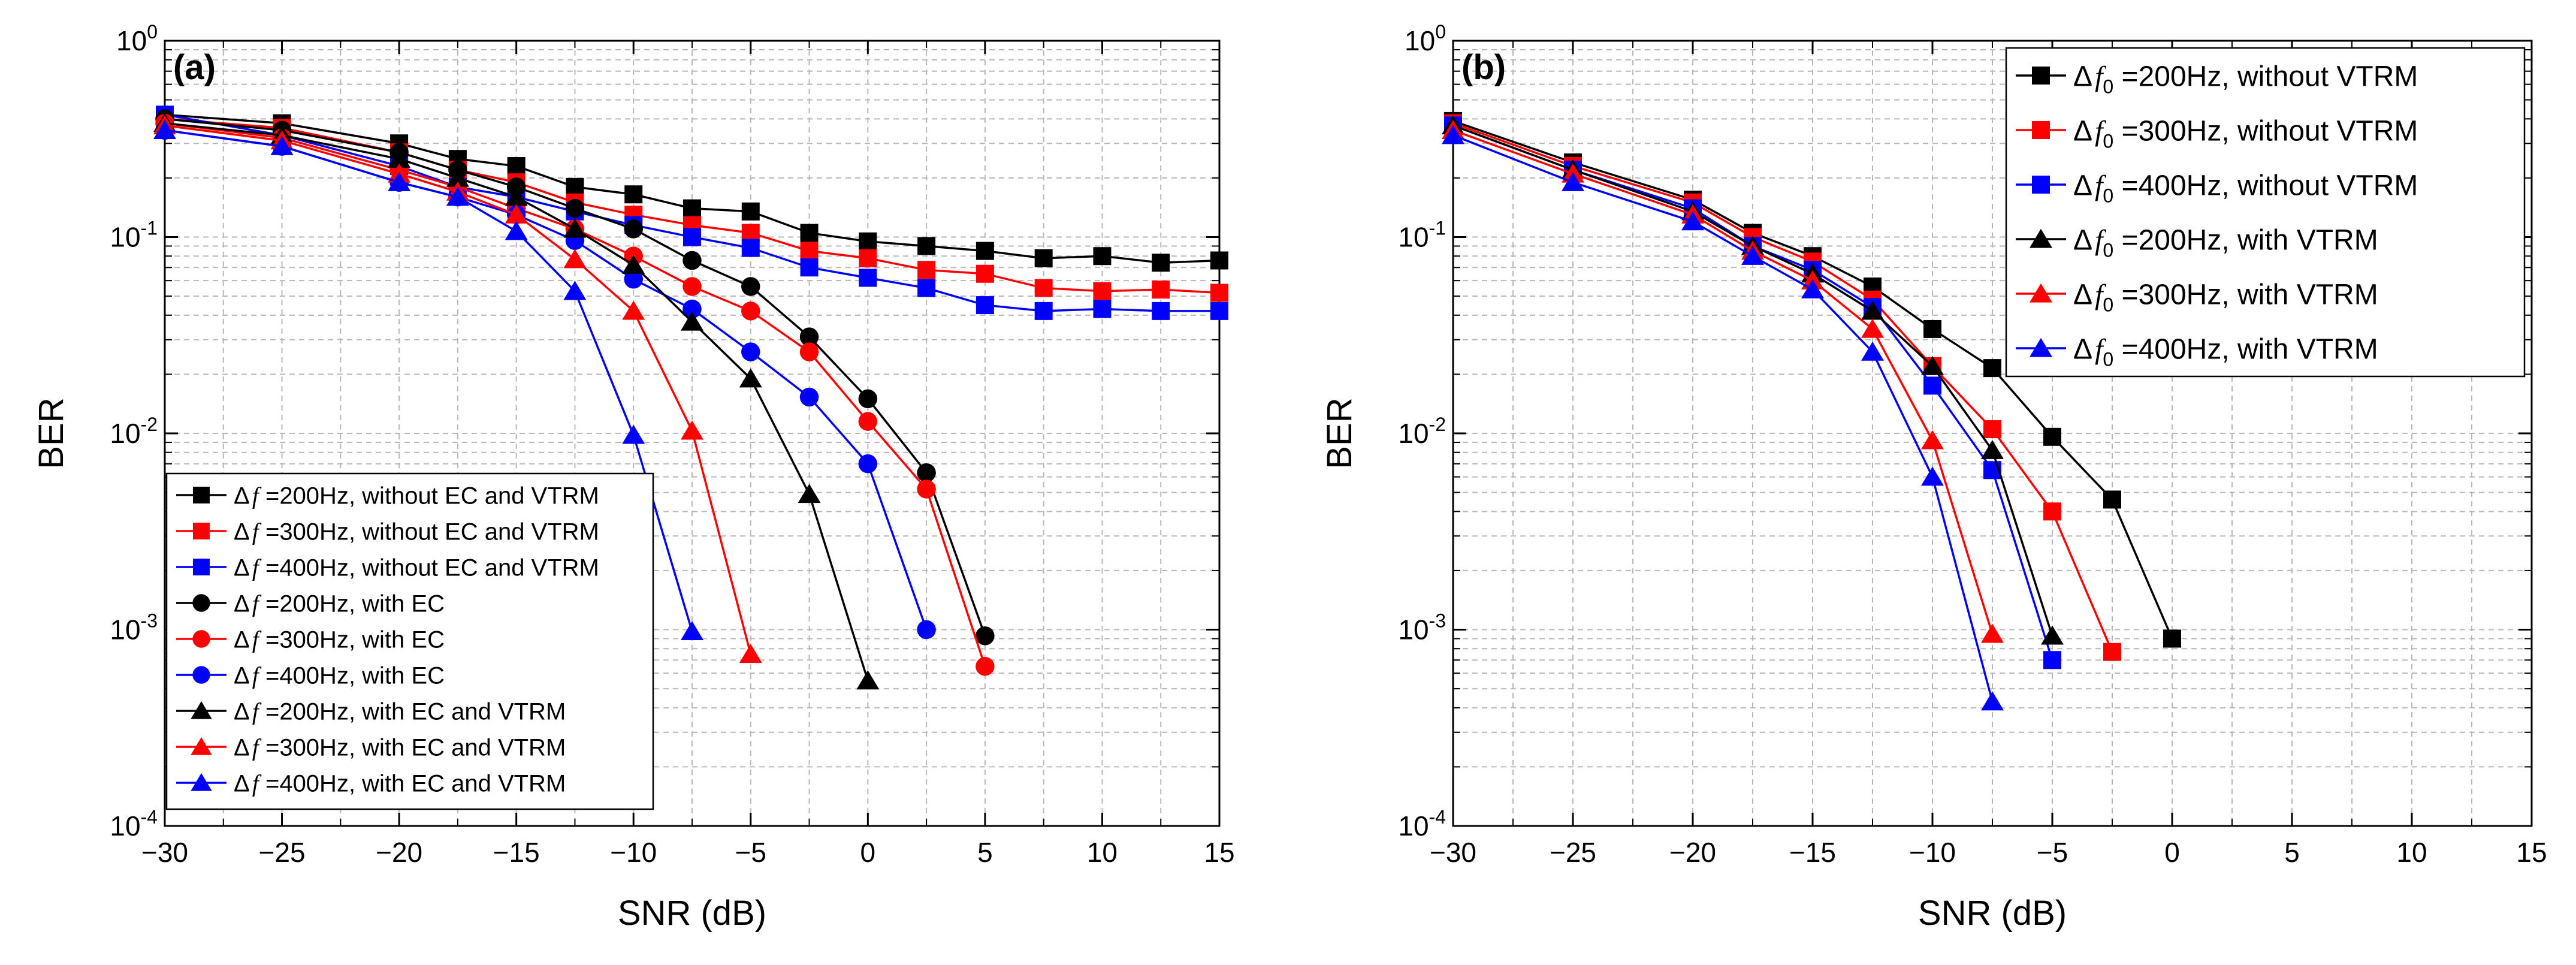 Image resolution: width=2576 pixels, height=965 pixels. Describe the element at coordinates (692, 913) in the screenshot. I see `x-axis-title: SNR (dB)` at that location.